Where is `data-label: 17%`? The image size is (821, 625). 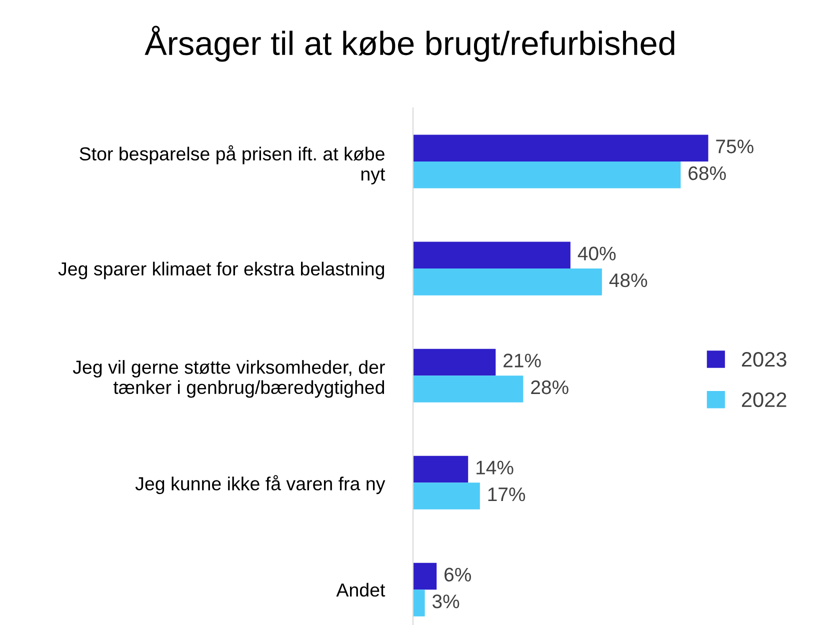 data-label: 17% is located at coordinates (507, 495).